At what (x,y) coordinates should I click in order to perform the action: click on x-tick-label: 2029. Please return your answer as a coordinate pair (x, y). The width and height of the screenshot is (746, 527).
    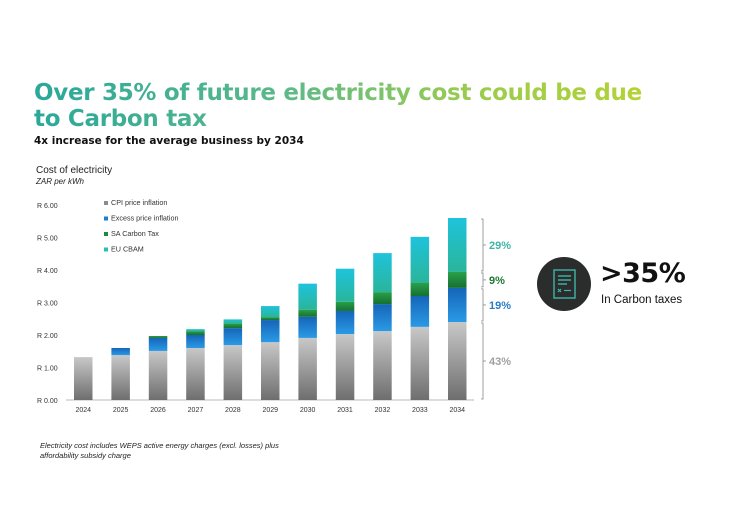
    Looking at the image, I should click on (270, 410).